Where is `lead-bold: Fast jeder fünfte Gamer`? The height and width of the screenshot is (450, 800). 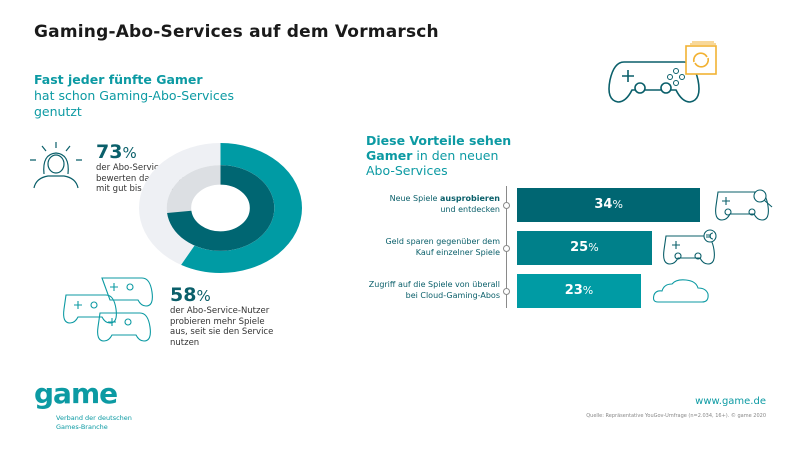
lead-bold: Fast jeder fünfte Gamer is located at coordinates (118, 79).